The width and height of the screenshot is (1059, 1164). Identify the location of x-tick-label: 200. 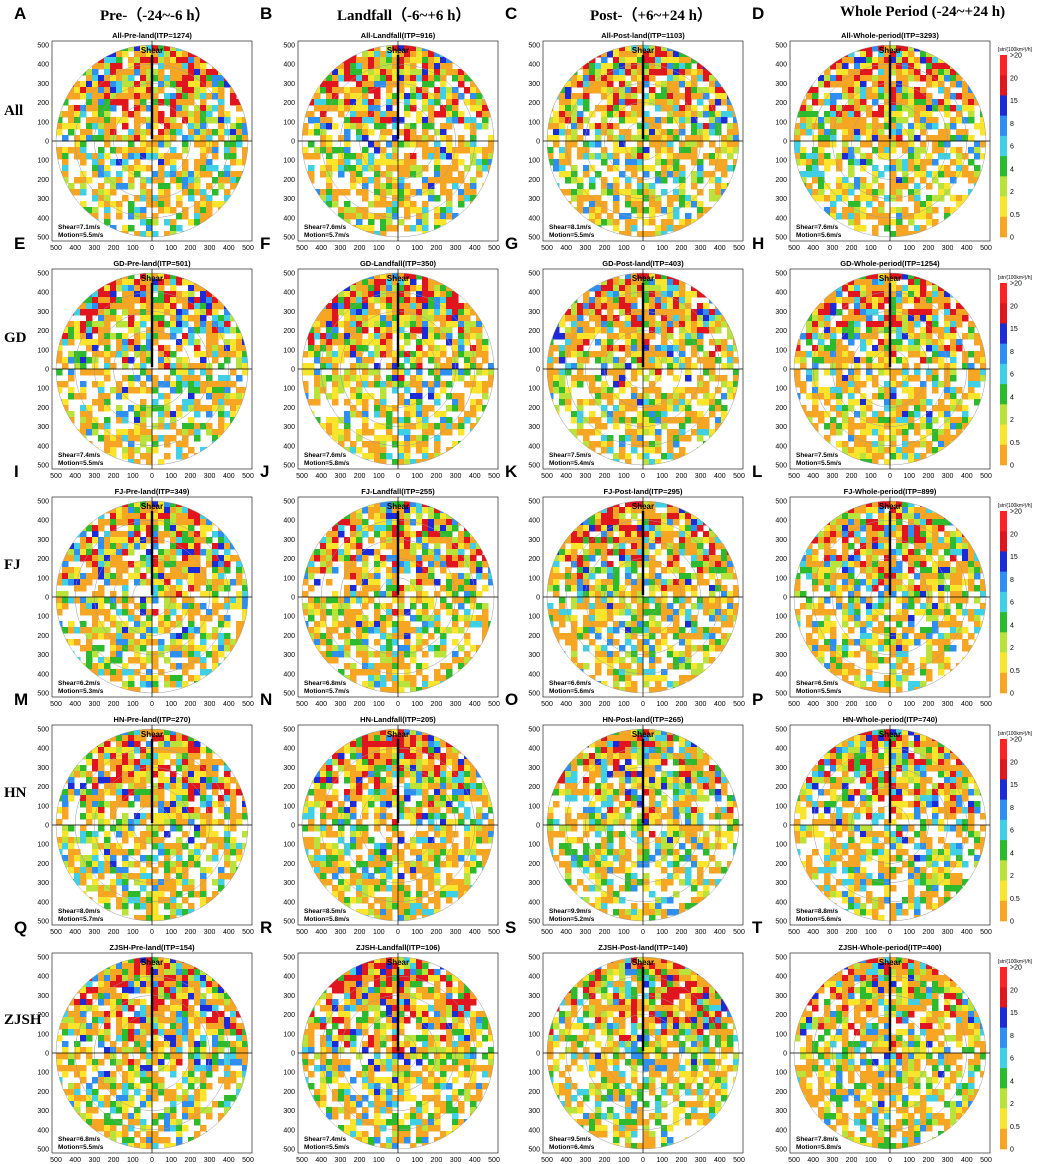
(191, 476).